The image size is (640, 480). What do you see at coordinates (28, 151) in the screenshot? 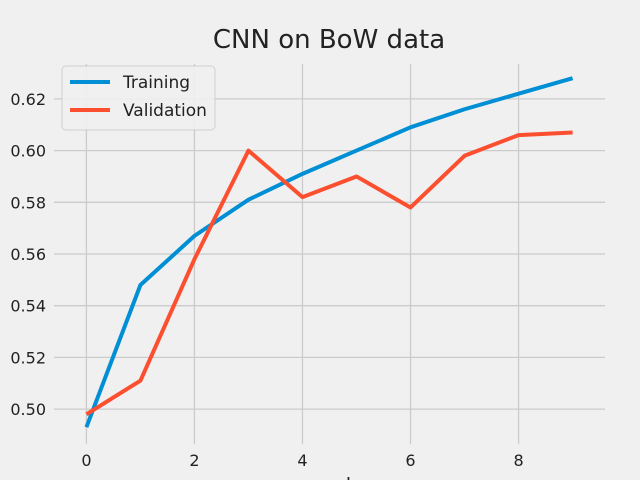
I see `y-tick-label: 0.60` at bounding box center [28, 151].